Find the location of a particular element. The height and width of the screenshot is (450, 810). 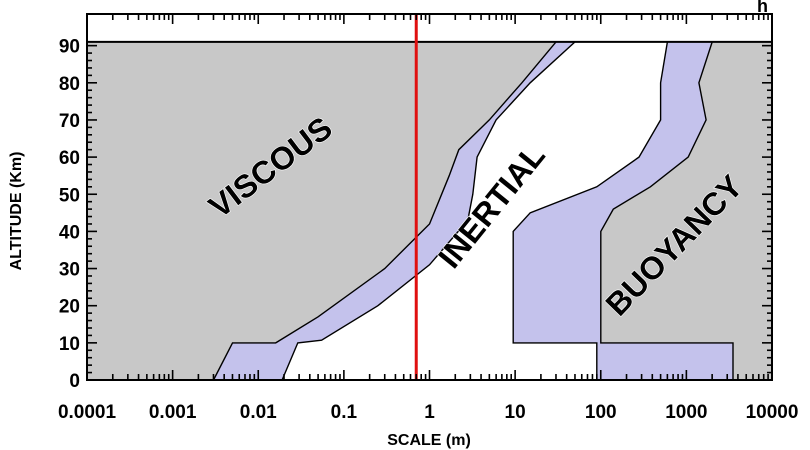

x-tick-label: 0.001 is located at coordinates (173, 412).